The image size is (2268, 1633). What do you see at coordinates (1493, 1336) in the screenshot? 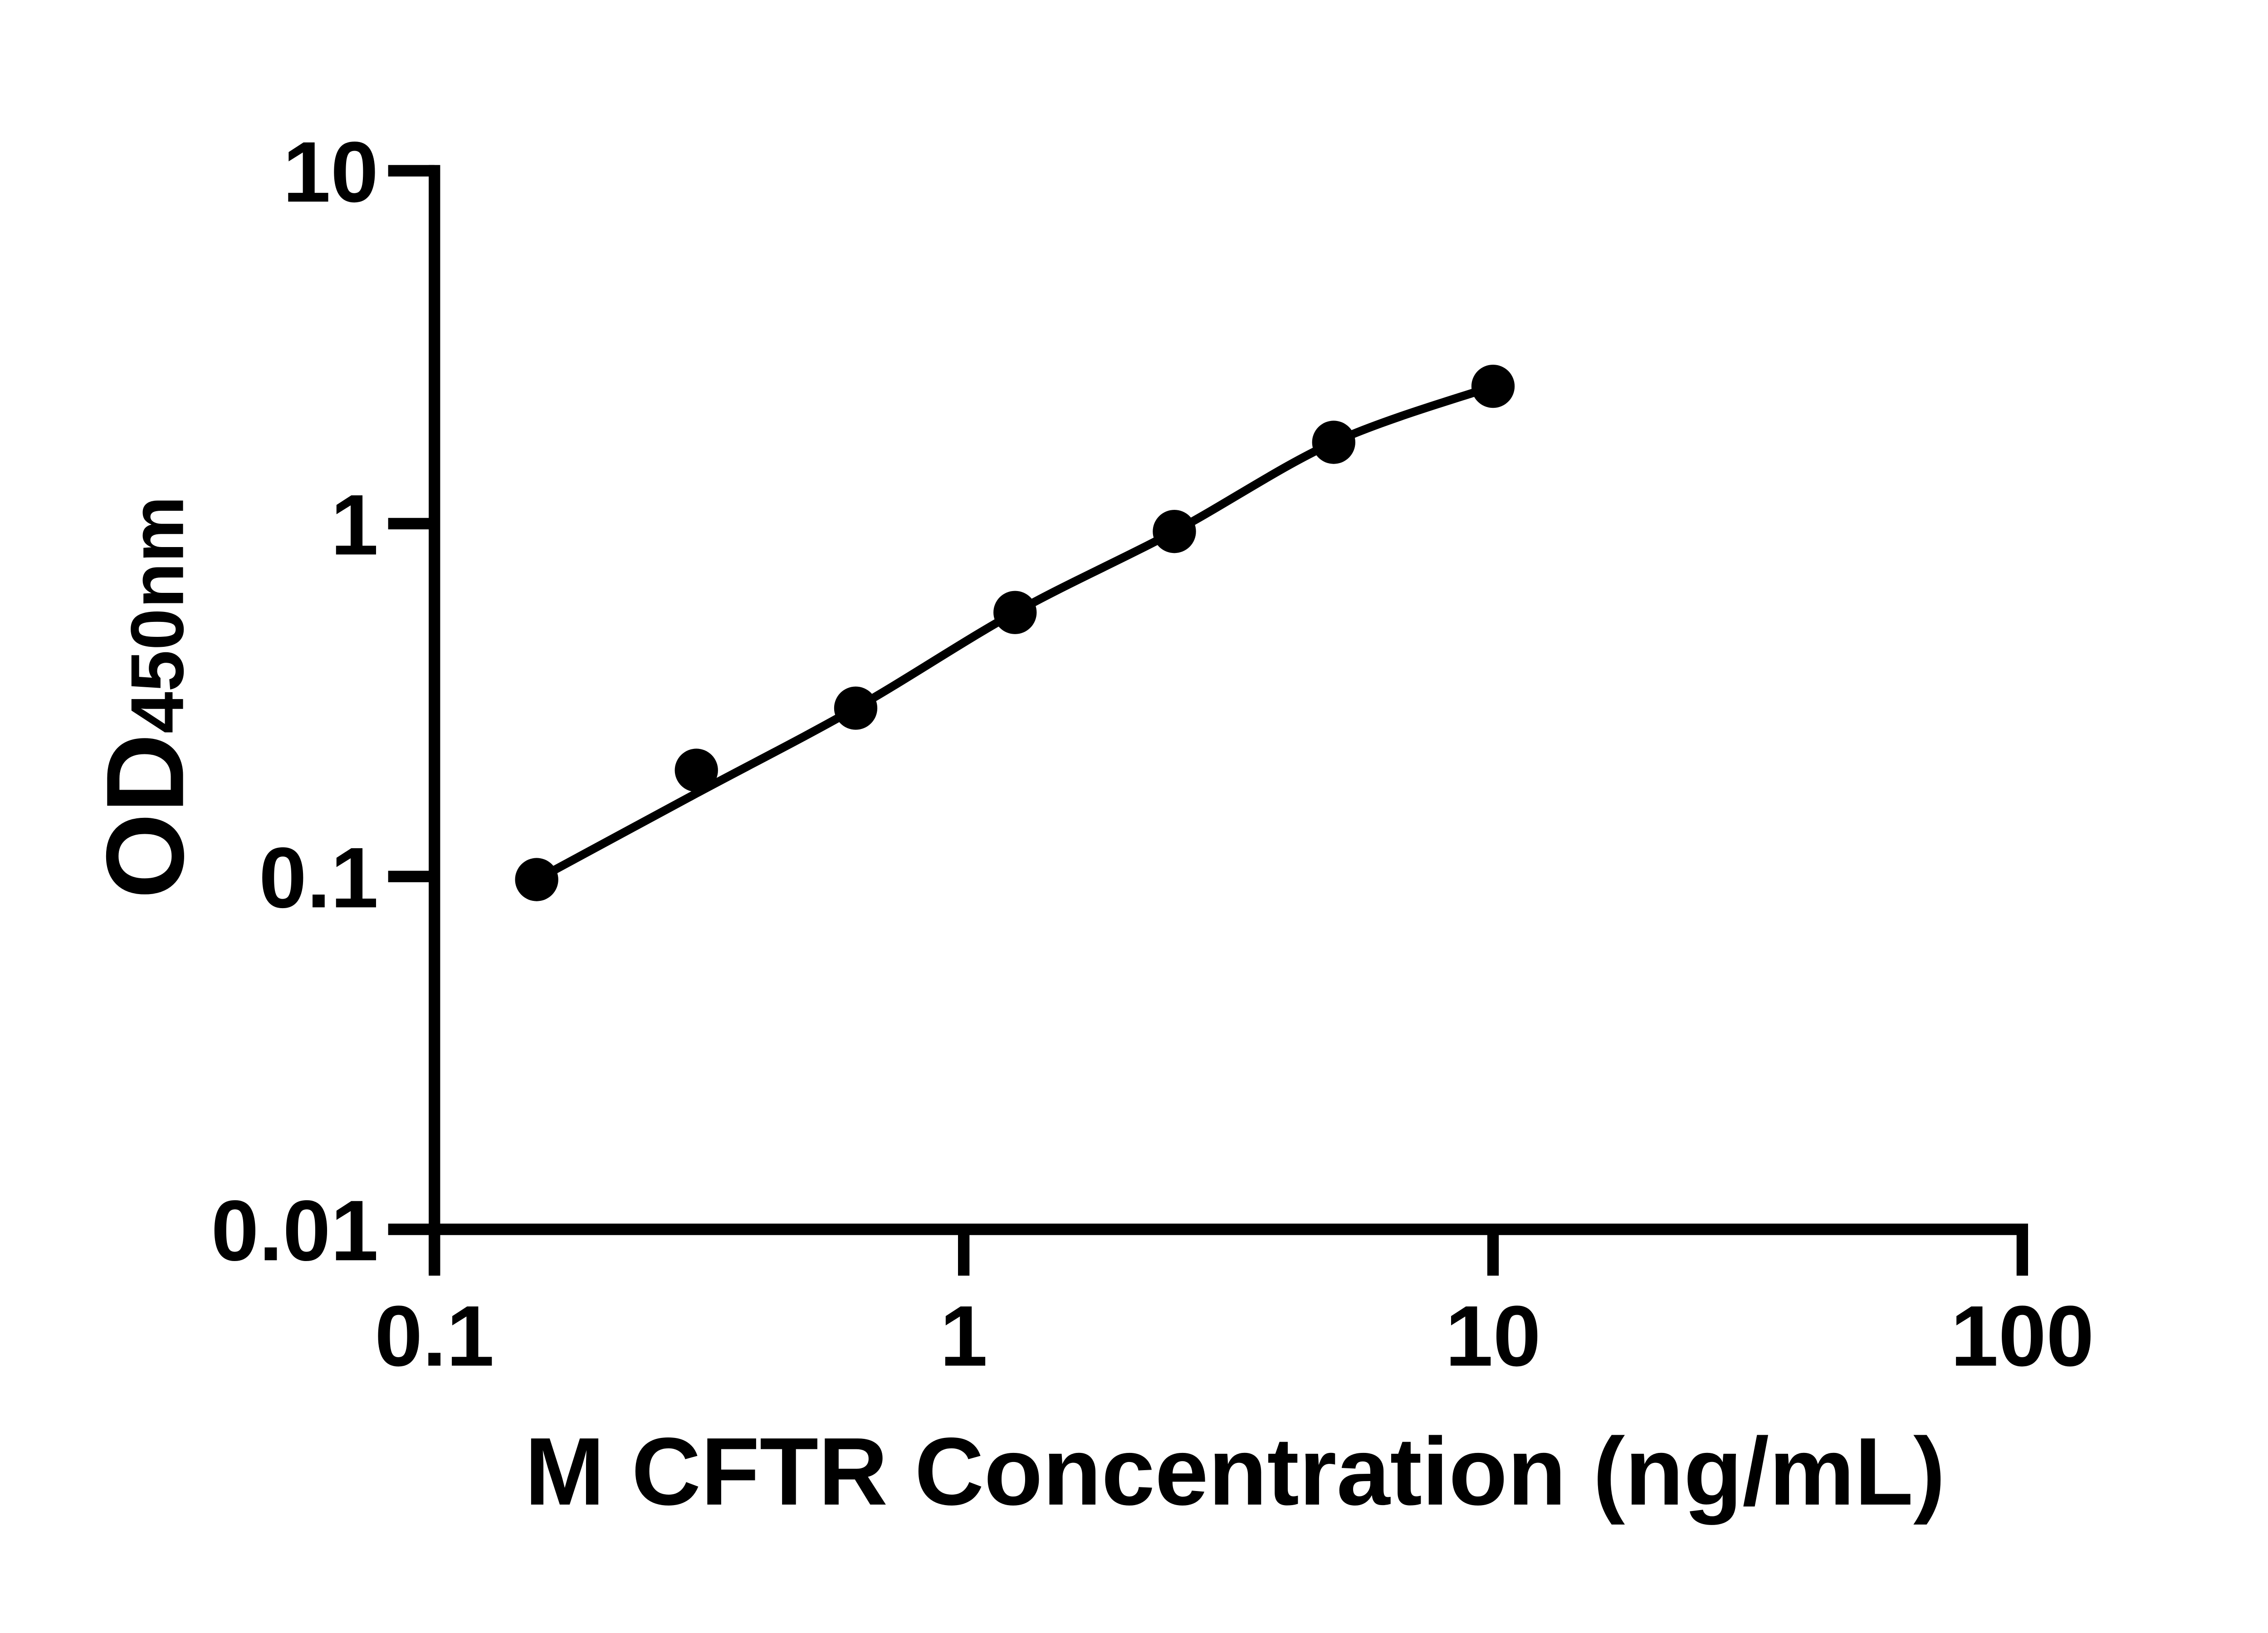
I see `x-tick-label: 10` at bounding box center [1493, 1336].